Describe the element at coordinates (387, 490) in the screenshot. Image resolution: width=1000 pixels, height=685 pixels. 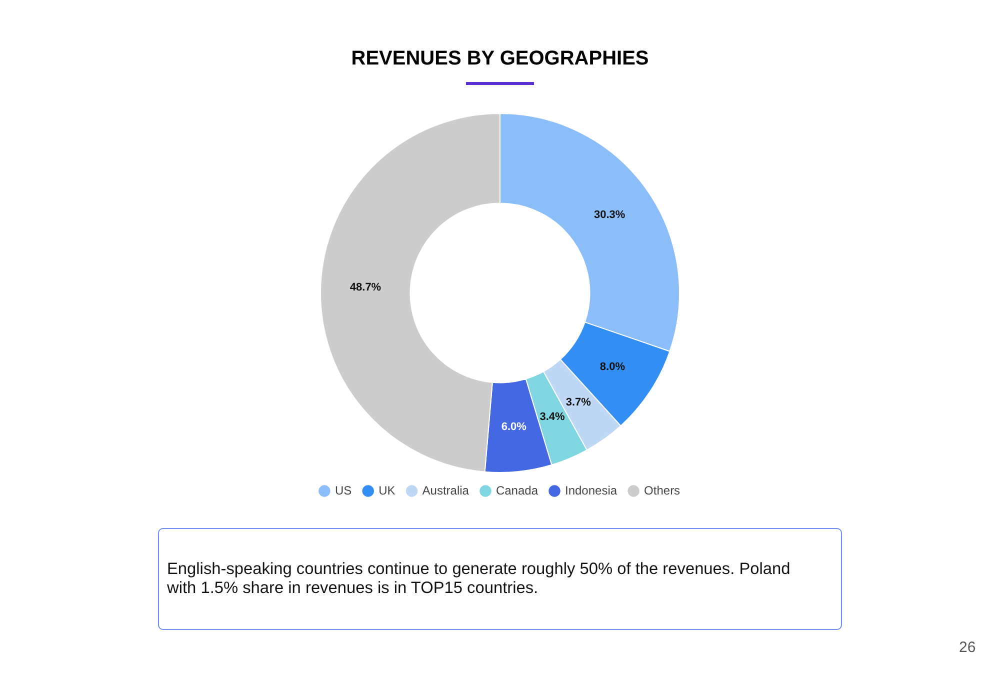
I see `legend-label: UK` at that location.